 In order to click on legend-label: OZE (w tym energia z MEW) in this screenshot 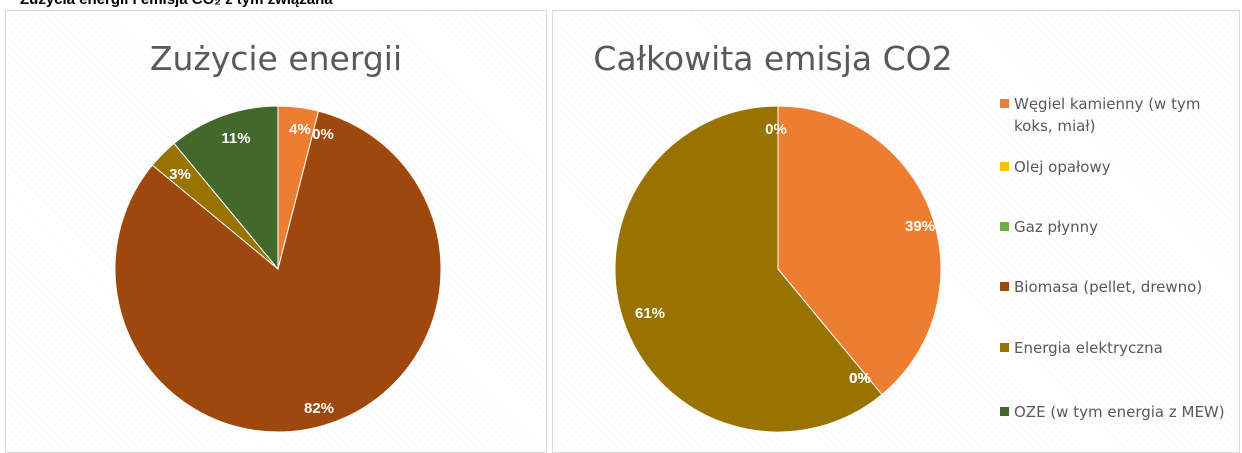, I will do `click(1119, 412)`.